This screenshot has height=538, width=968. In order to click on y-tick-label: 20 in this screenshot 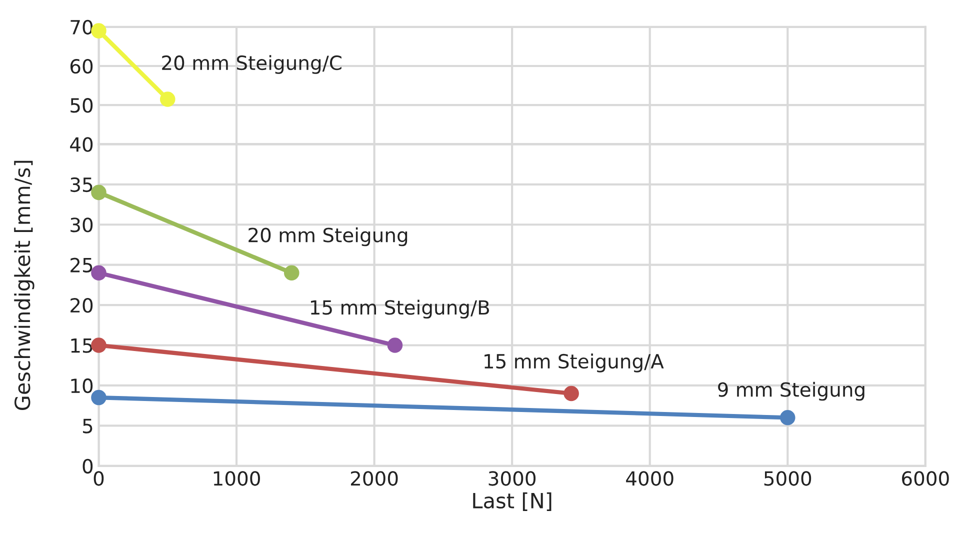, I will do `click(81, 305)`.